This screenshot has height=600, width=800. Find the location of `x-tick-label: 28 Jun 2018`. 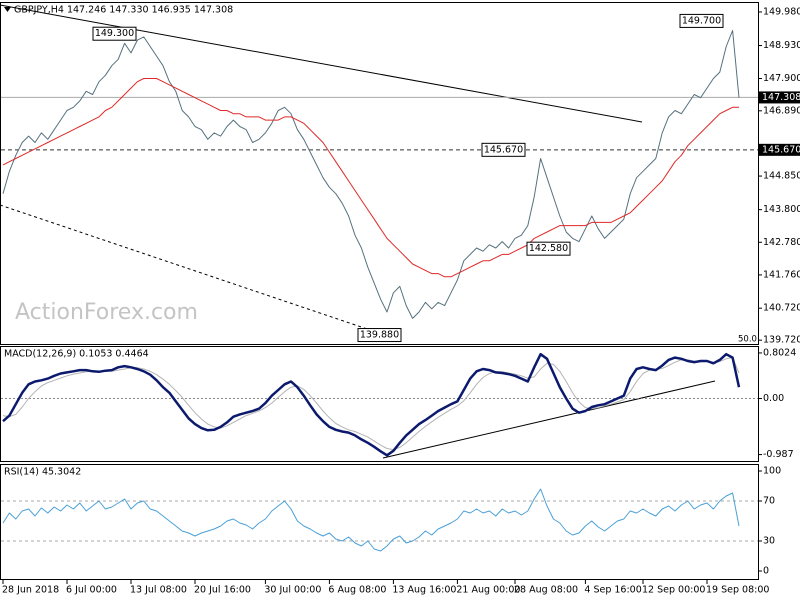

x-tick-label: 28 Jun 2018 is located at coordinates (30, 590).